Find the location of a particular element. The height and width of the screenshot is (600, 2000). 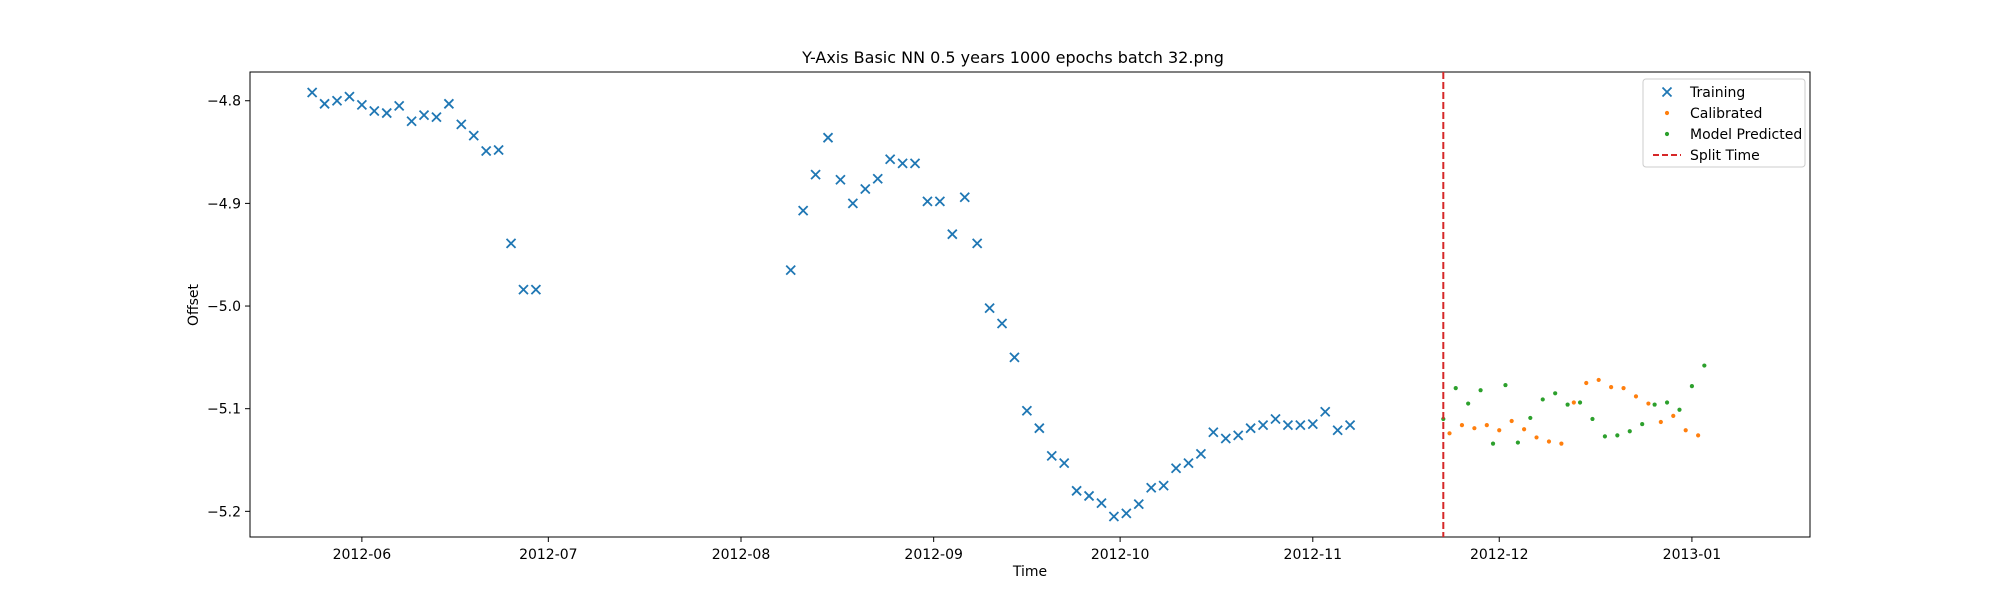

x-tick-label: 2012-09 is located at coordinates (933, 555).